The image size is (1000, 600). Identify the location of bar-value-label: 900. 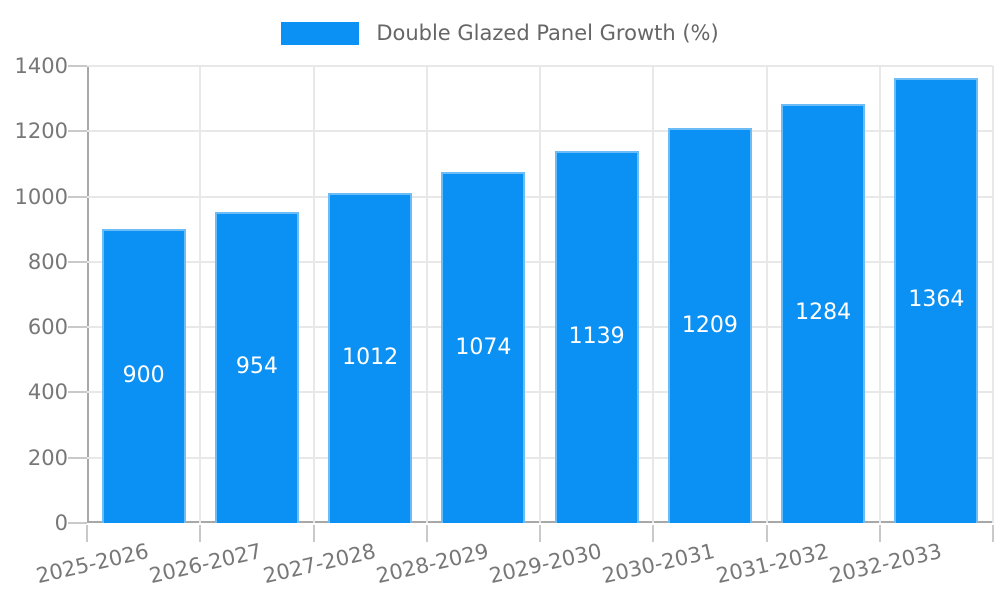
(143, 376).